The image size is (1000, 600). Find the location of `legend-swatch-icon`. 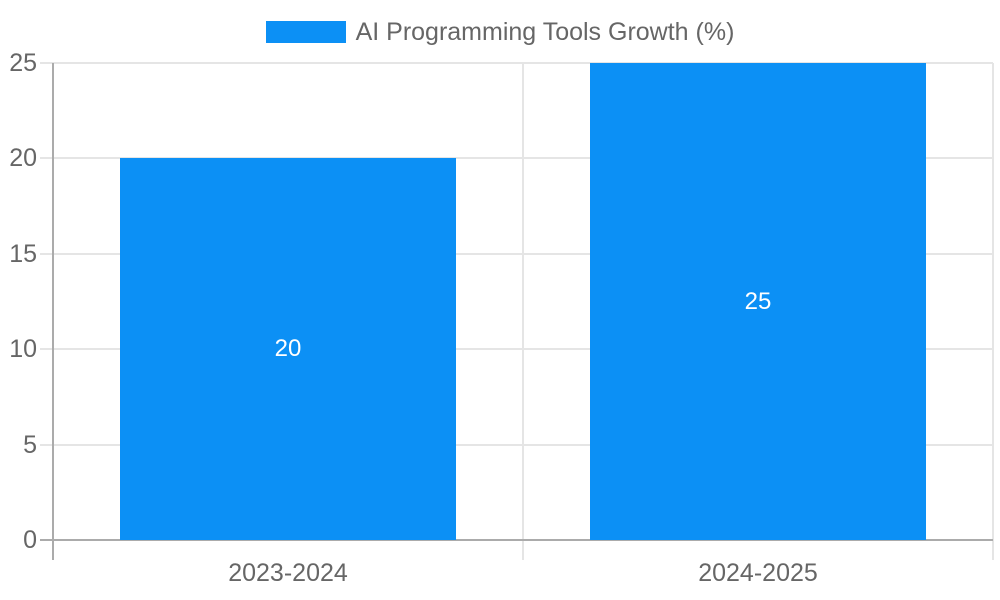

legend-swatch-icon is located at coordinates (305, 32).